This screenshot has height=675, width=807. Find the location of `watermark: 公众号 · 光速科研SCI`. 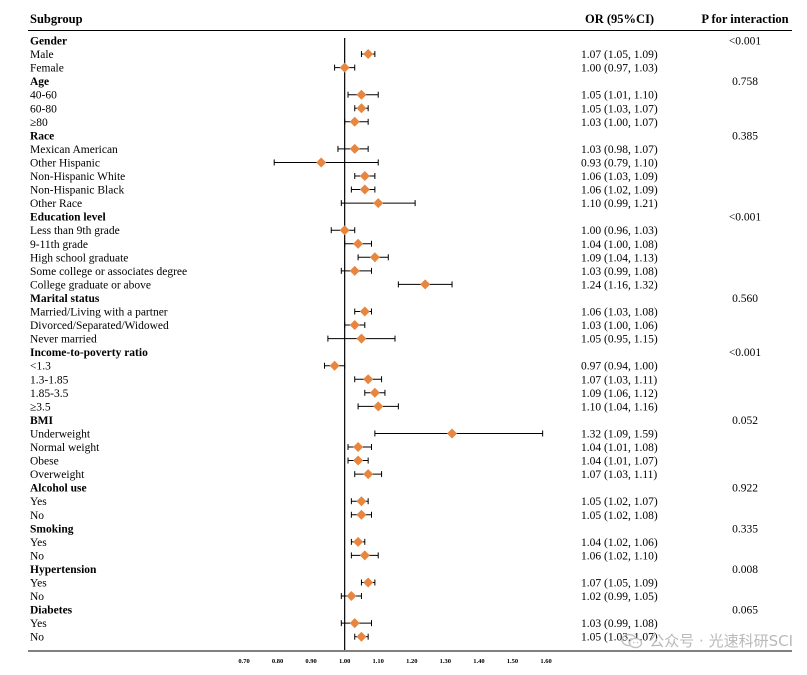

watermark: 公众号 · 光速科研SCI is located at coordinates (707, 640).